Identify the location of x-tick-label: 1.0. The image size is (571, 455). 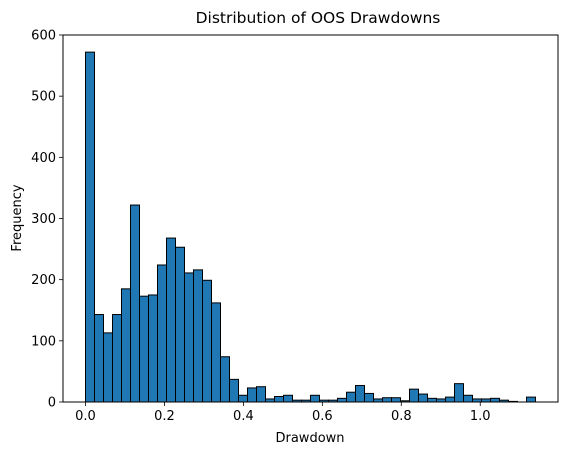
(480, 416).